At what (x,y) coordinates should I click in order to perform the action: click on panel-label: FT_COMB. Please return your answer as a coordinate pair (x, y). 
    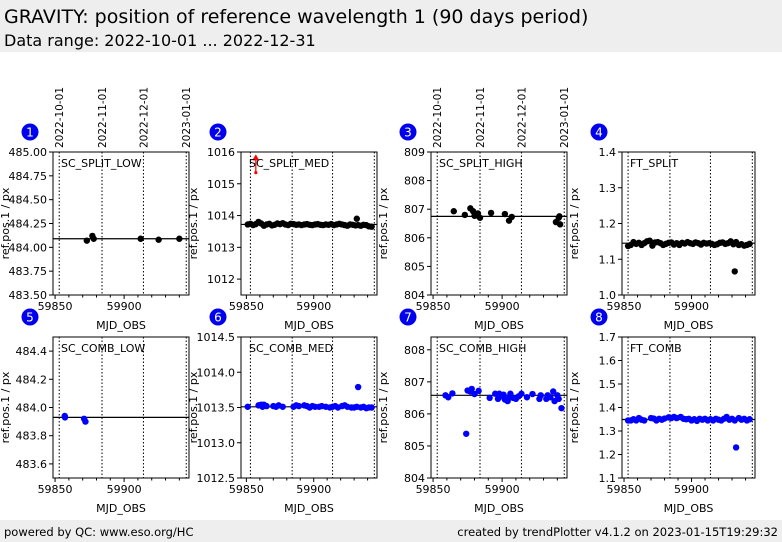
    Looking at the image, I should click on (656, 348).